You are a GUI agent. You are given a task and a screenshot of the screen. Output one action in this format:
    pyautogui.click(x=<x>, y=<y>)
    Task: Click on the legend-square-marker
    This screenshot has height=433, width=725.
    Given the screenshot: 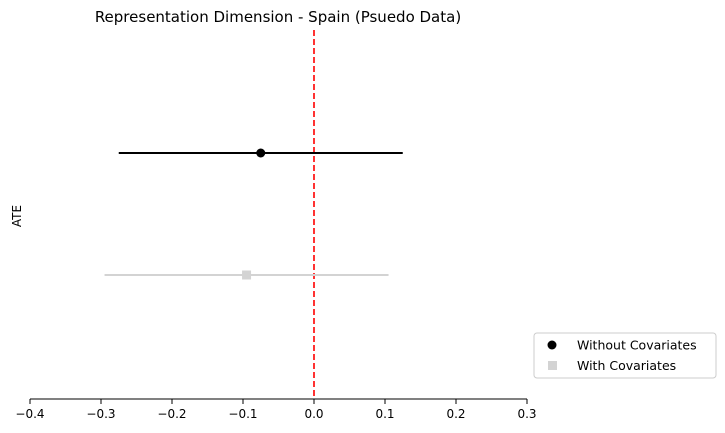 What is the action you would take?
    pyautogui.click(x=552, y=365)
    